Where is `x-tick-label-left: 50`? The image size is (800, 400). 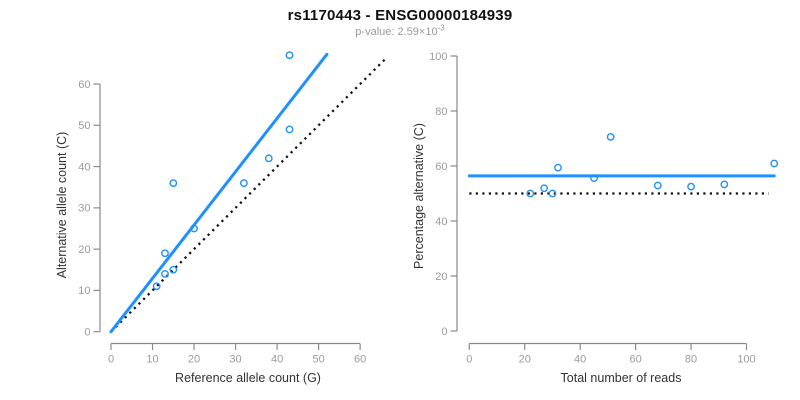
x-tick-label-left: 50 is located at coordinates (318, 360).